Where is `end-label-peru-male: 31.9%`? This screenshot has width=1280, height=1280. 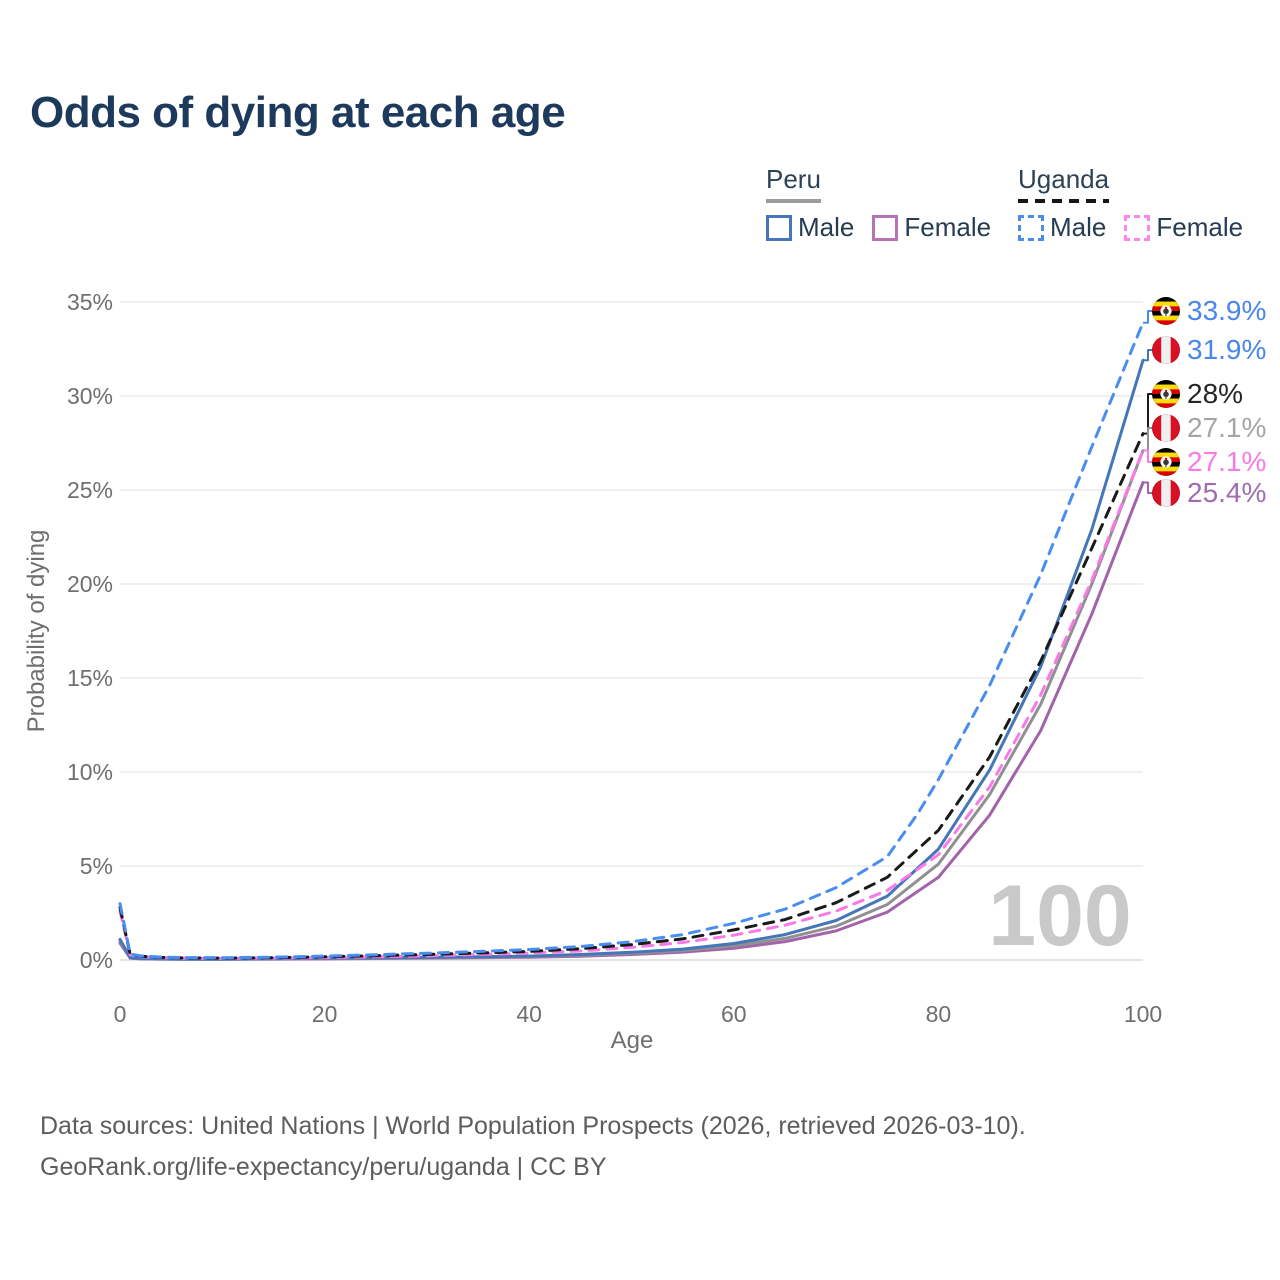
end-label-peru-male: 31.9% is located at coordinates (1209, 349).